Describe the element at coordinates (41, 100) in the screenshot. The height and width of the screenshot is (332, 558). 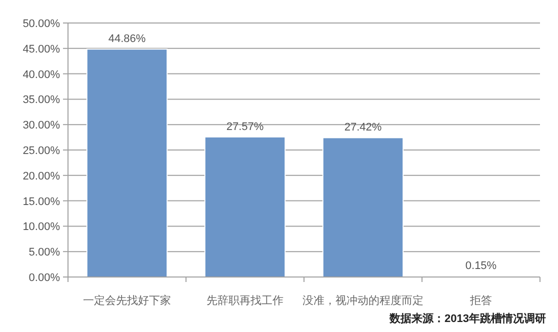
I see `y-tick-label: 35.00%` at that location.